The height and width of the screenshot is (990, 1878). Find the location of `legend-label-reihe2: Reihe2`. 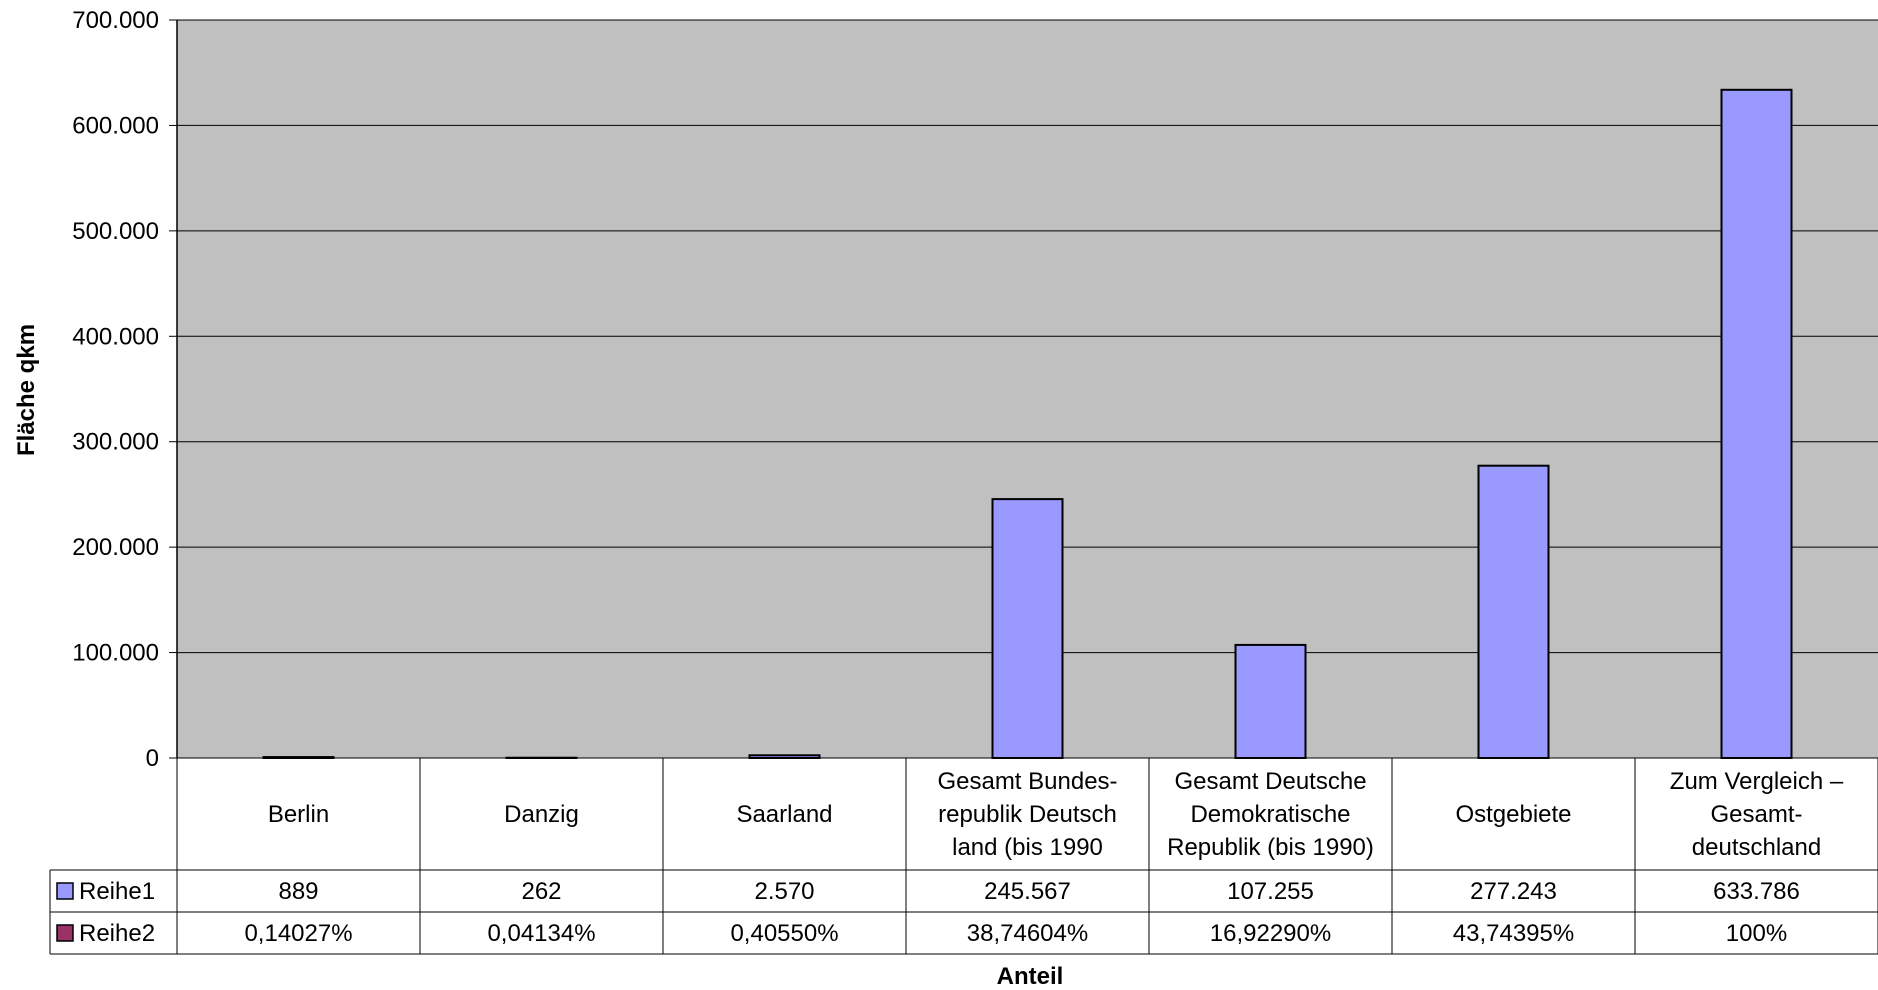

legend-label-reihe2: Reihe2 is located at coordinates (117, 933).